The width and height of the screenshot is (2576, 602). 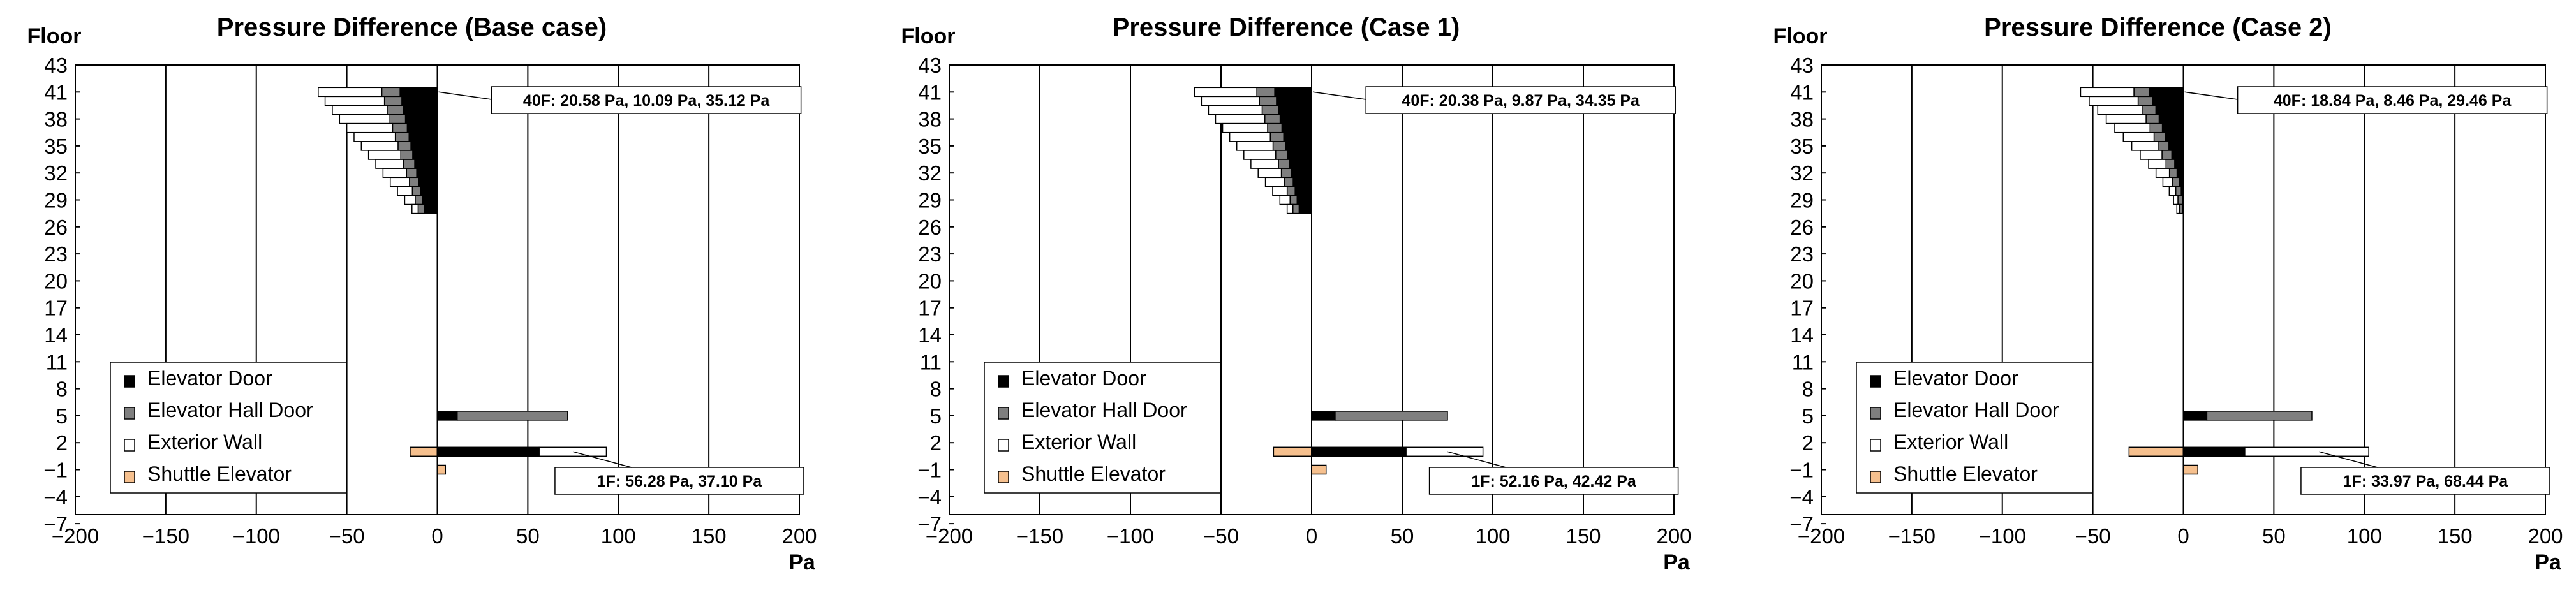 I want to click on legend-swatch-shuttle-elevator, so click(x=1875, y=477).